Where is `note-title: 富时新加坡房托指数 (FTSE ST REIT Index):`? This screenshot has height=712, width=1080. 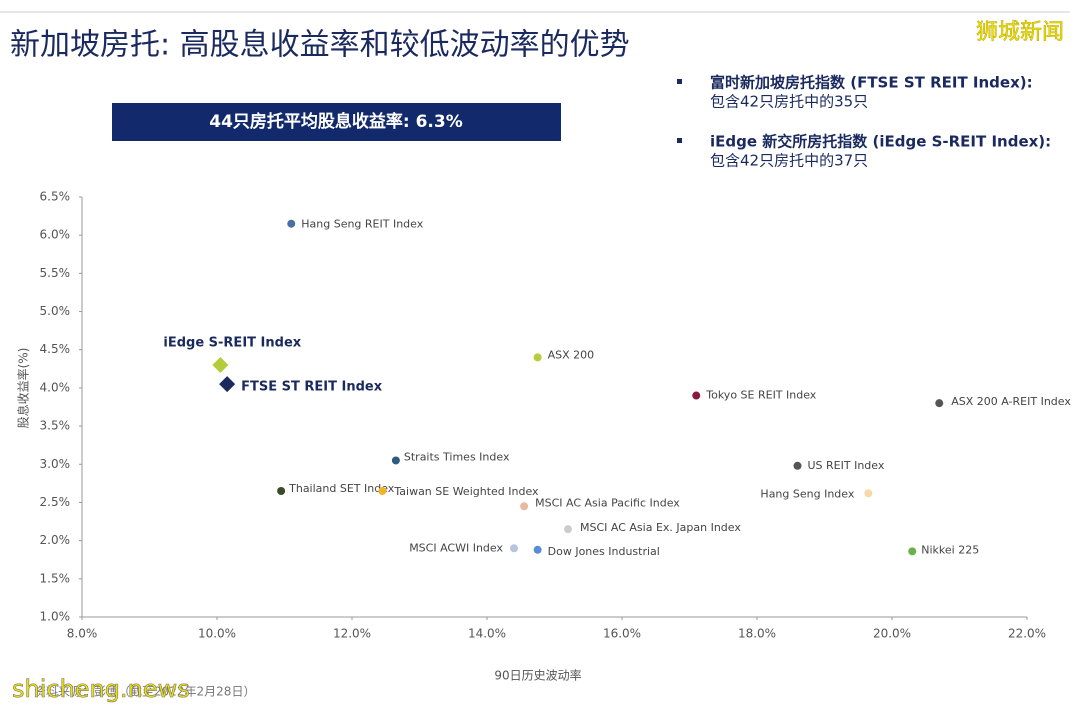
note-title: 富时新加坡房托指数 (FTSE ST REIT Index): is located at coordinates (871, 83).